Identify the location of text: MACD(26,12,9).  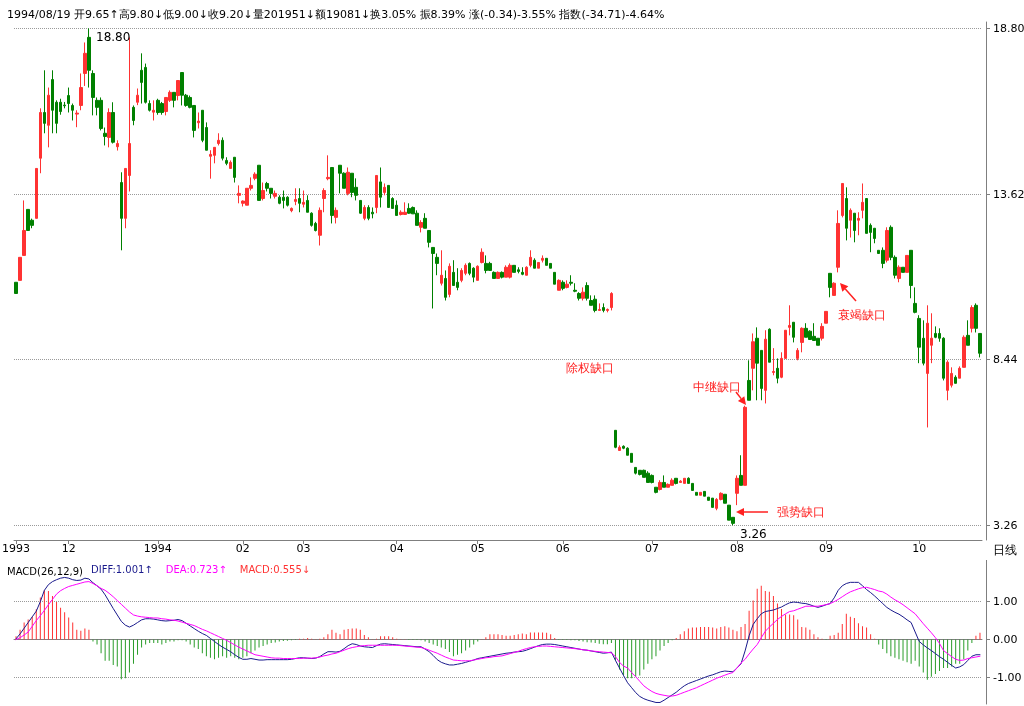
(45, 571).